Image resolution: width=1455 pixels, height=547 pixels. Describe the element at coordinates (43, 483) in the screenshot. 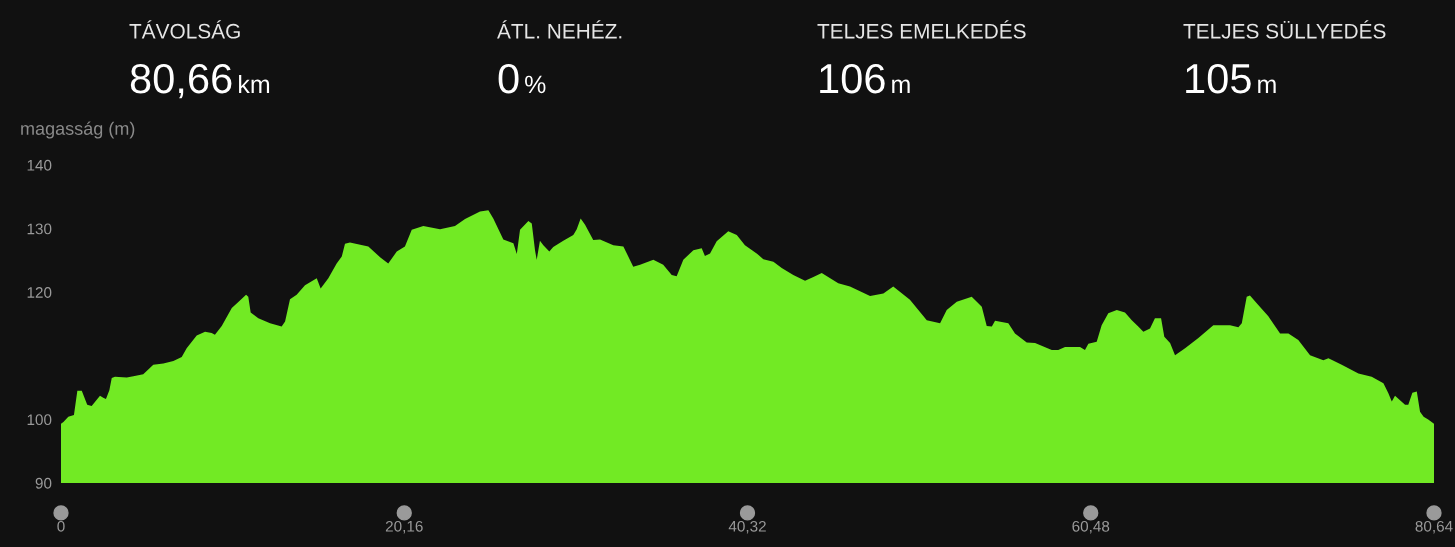

I see `y-tick-label: 90` at that location.